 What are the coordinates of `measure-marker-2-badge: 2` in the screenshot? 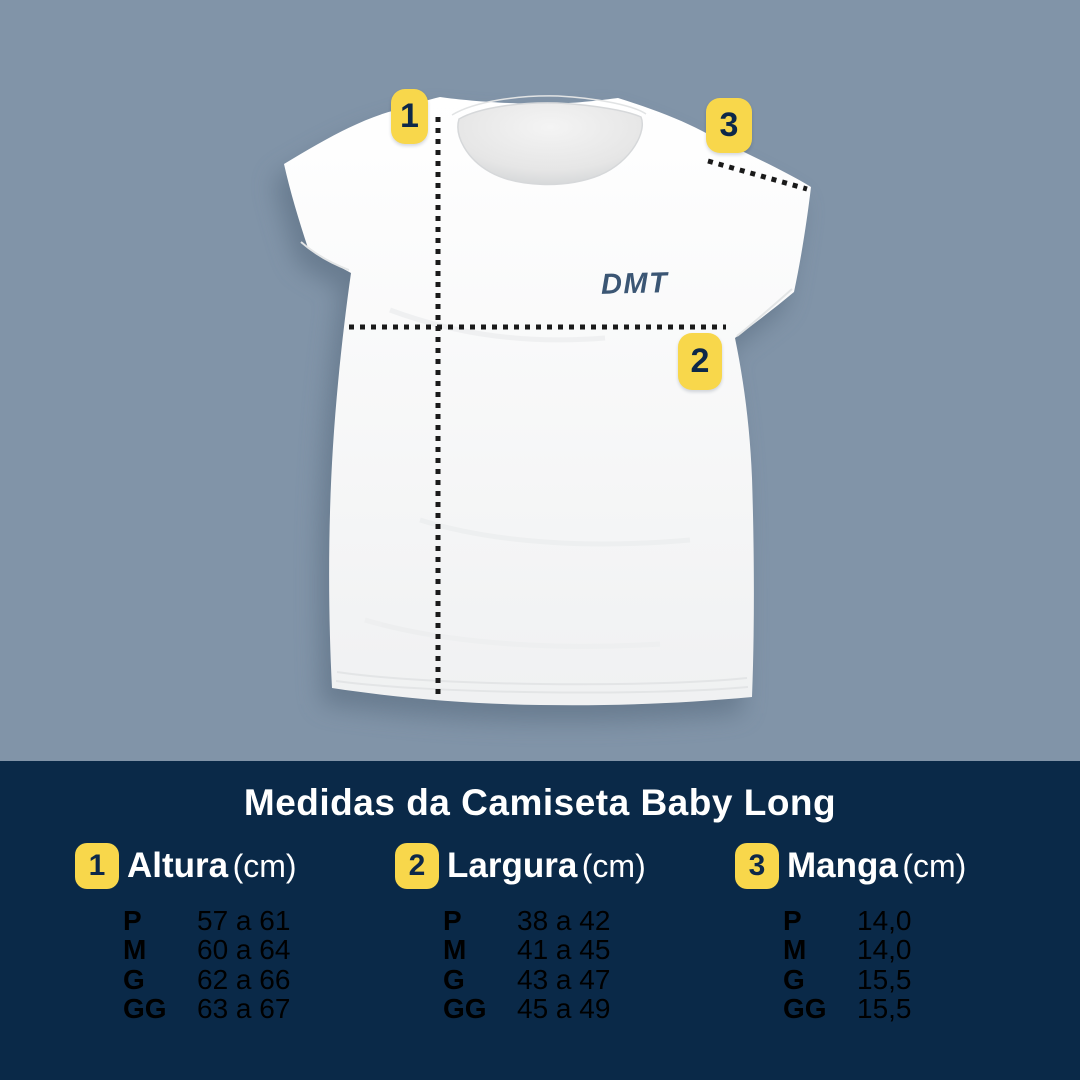 It's located at (700, 361).